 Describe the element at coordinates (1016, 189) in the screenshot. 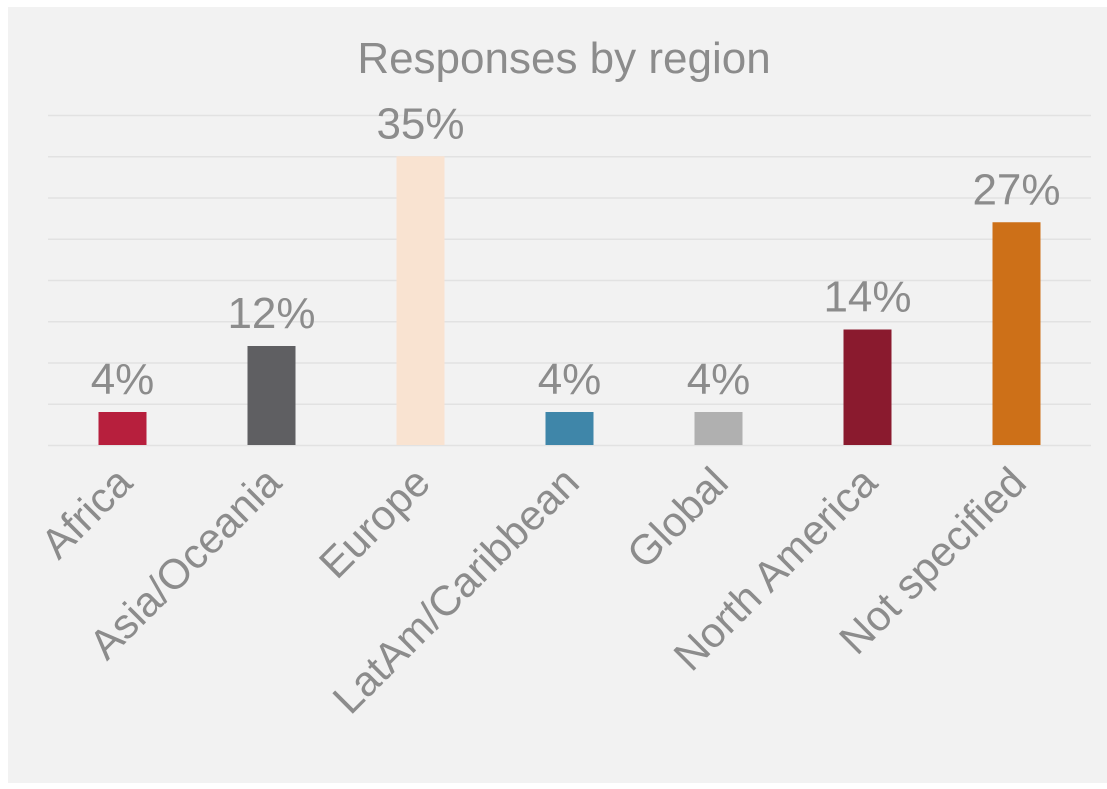

I see `data-label: 27%` at that location.